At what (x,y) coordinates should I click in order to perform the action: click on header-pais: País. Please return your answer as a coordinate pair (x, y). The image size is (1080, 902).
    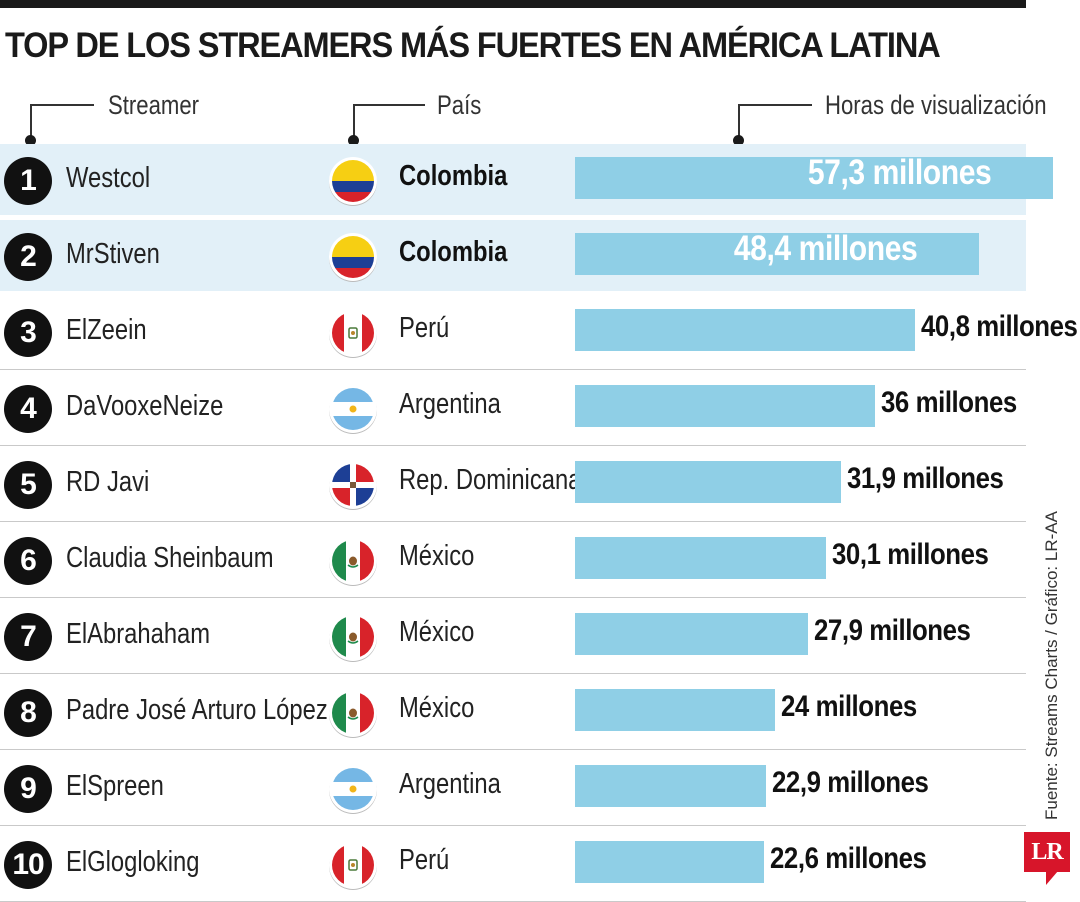
    Looking at the image, I should click on (459, 105).